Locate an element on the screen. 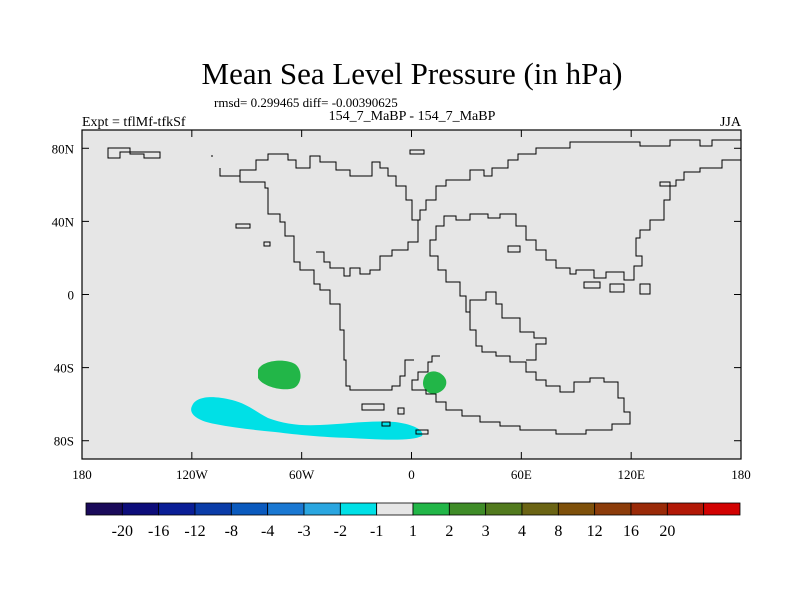 This screenshot has width=800, height=600. y-tick-label: 0 is located at coordinates (71, 295).